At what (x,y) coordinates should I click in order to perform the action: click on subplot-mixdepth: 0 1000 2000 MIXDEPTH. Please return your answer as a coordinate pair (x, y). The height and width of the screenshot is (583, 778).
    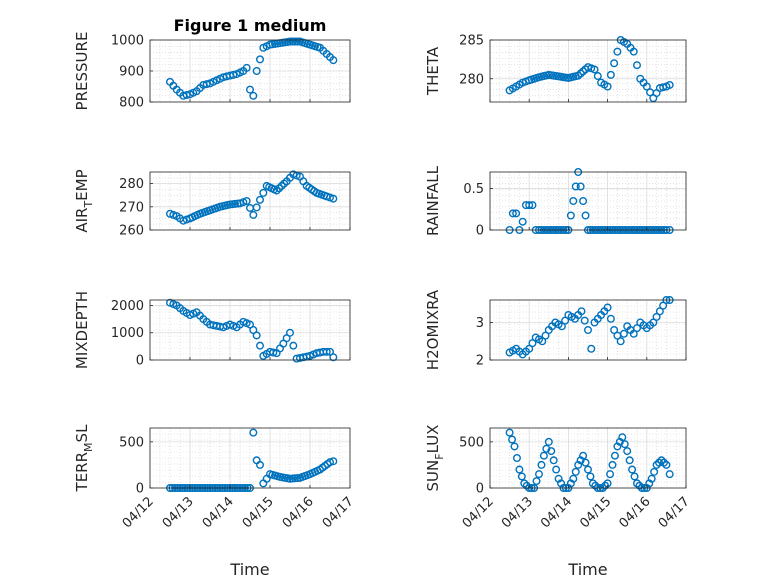
    Looking at the image, I should click on (212, 330).